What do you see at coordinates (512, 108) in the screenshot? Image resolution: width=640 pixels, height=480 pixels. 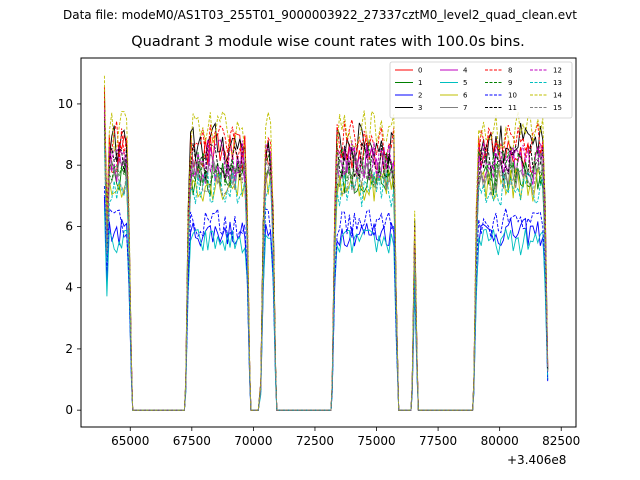 I see `legend-label-11: 11` at bounding box center [512, 108].